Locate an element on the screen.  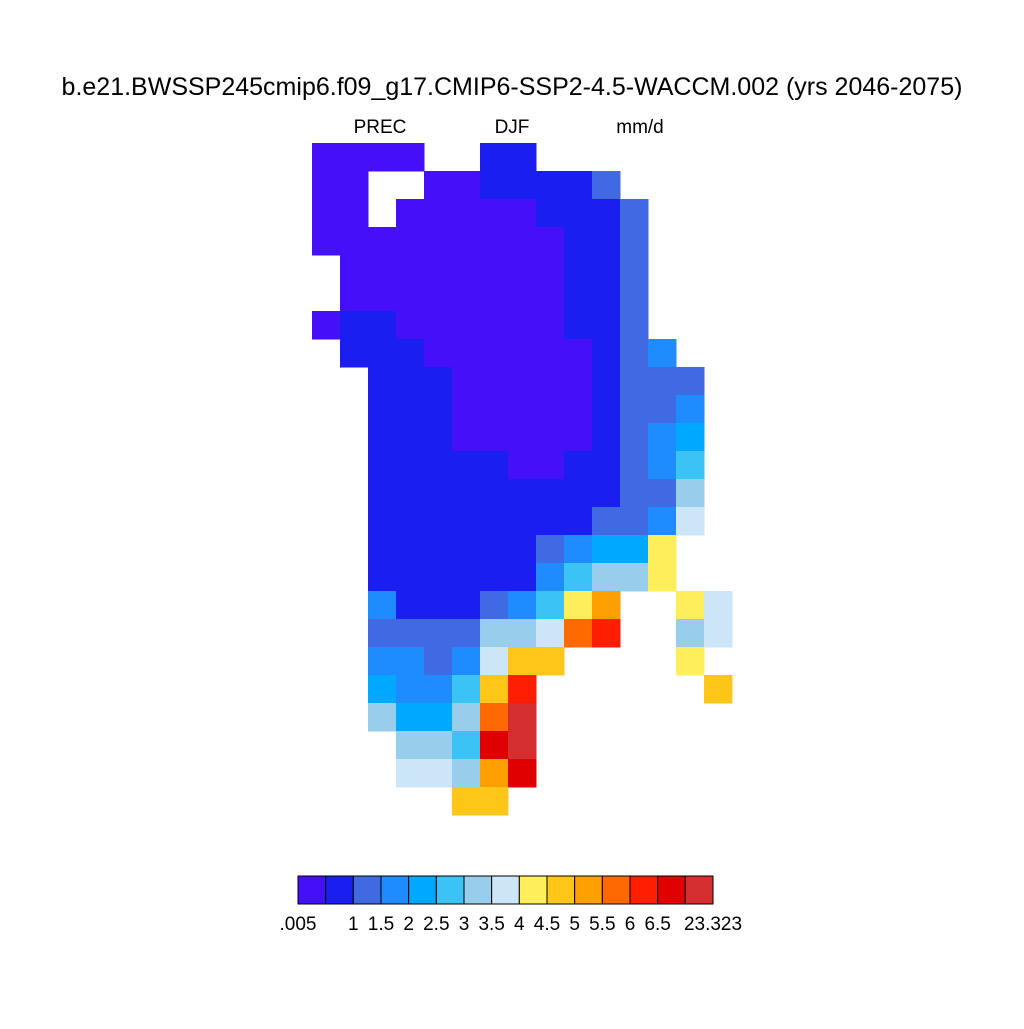
colorbar-label: 1.5 is located at coordinates (381, 924).